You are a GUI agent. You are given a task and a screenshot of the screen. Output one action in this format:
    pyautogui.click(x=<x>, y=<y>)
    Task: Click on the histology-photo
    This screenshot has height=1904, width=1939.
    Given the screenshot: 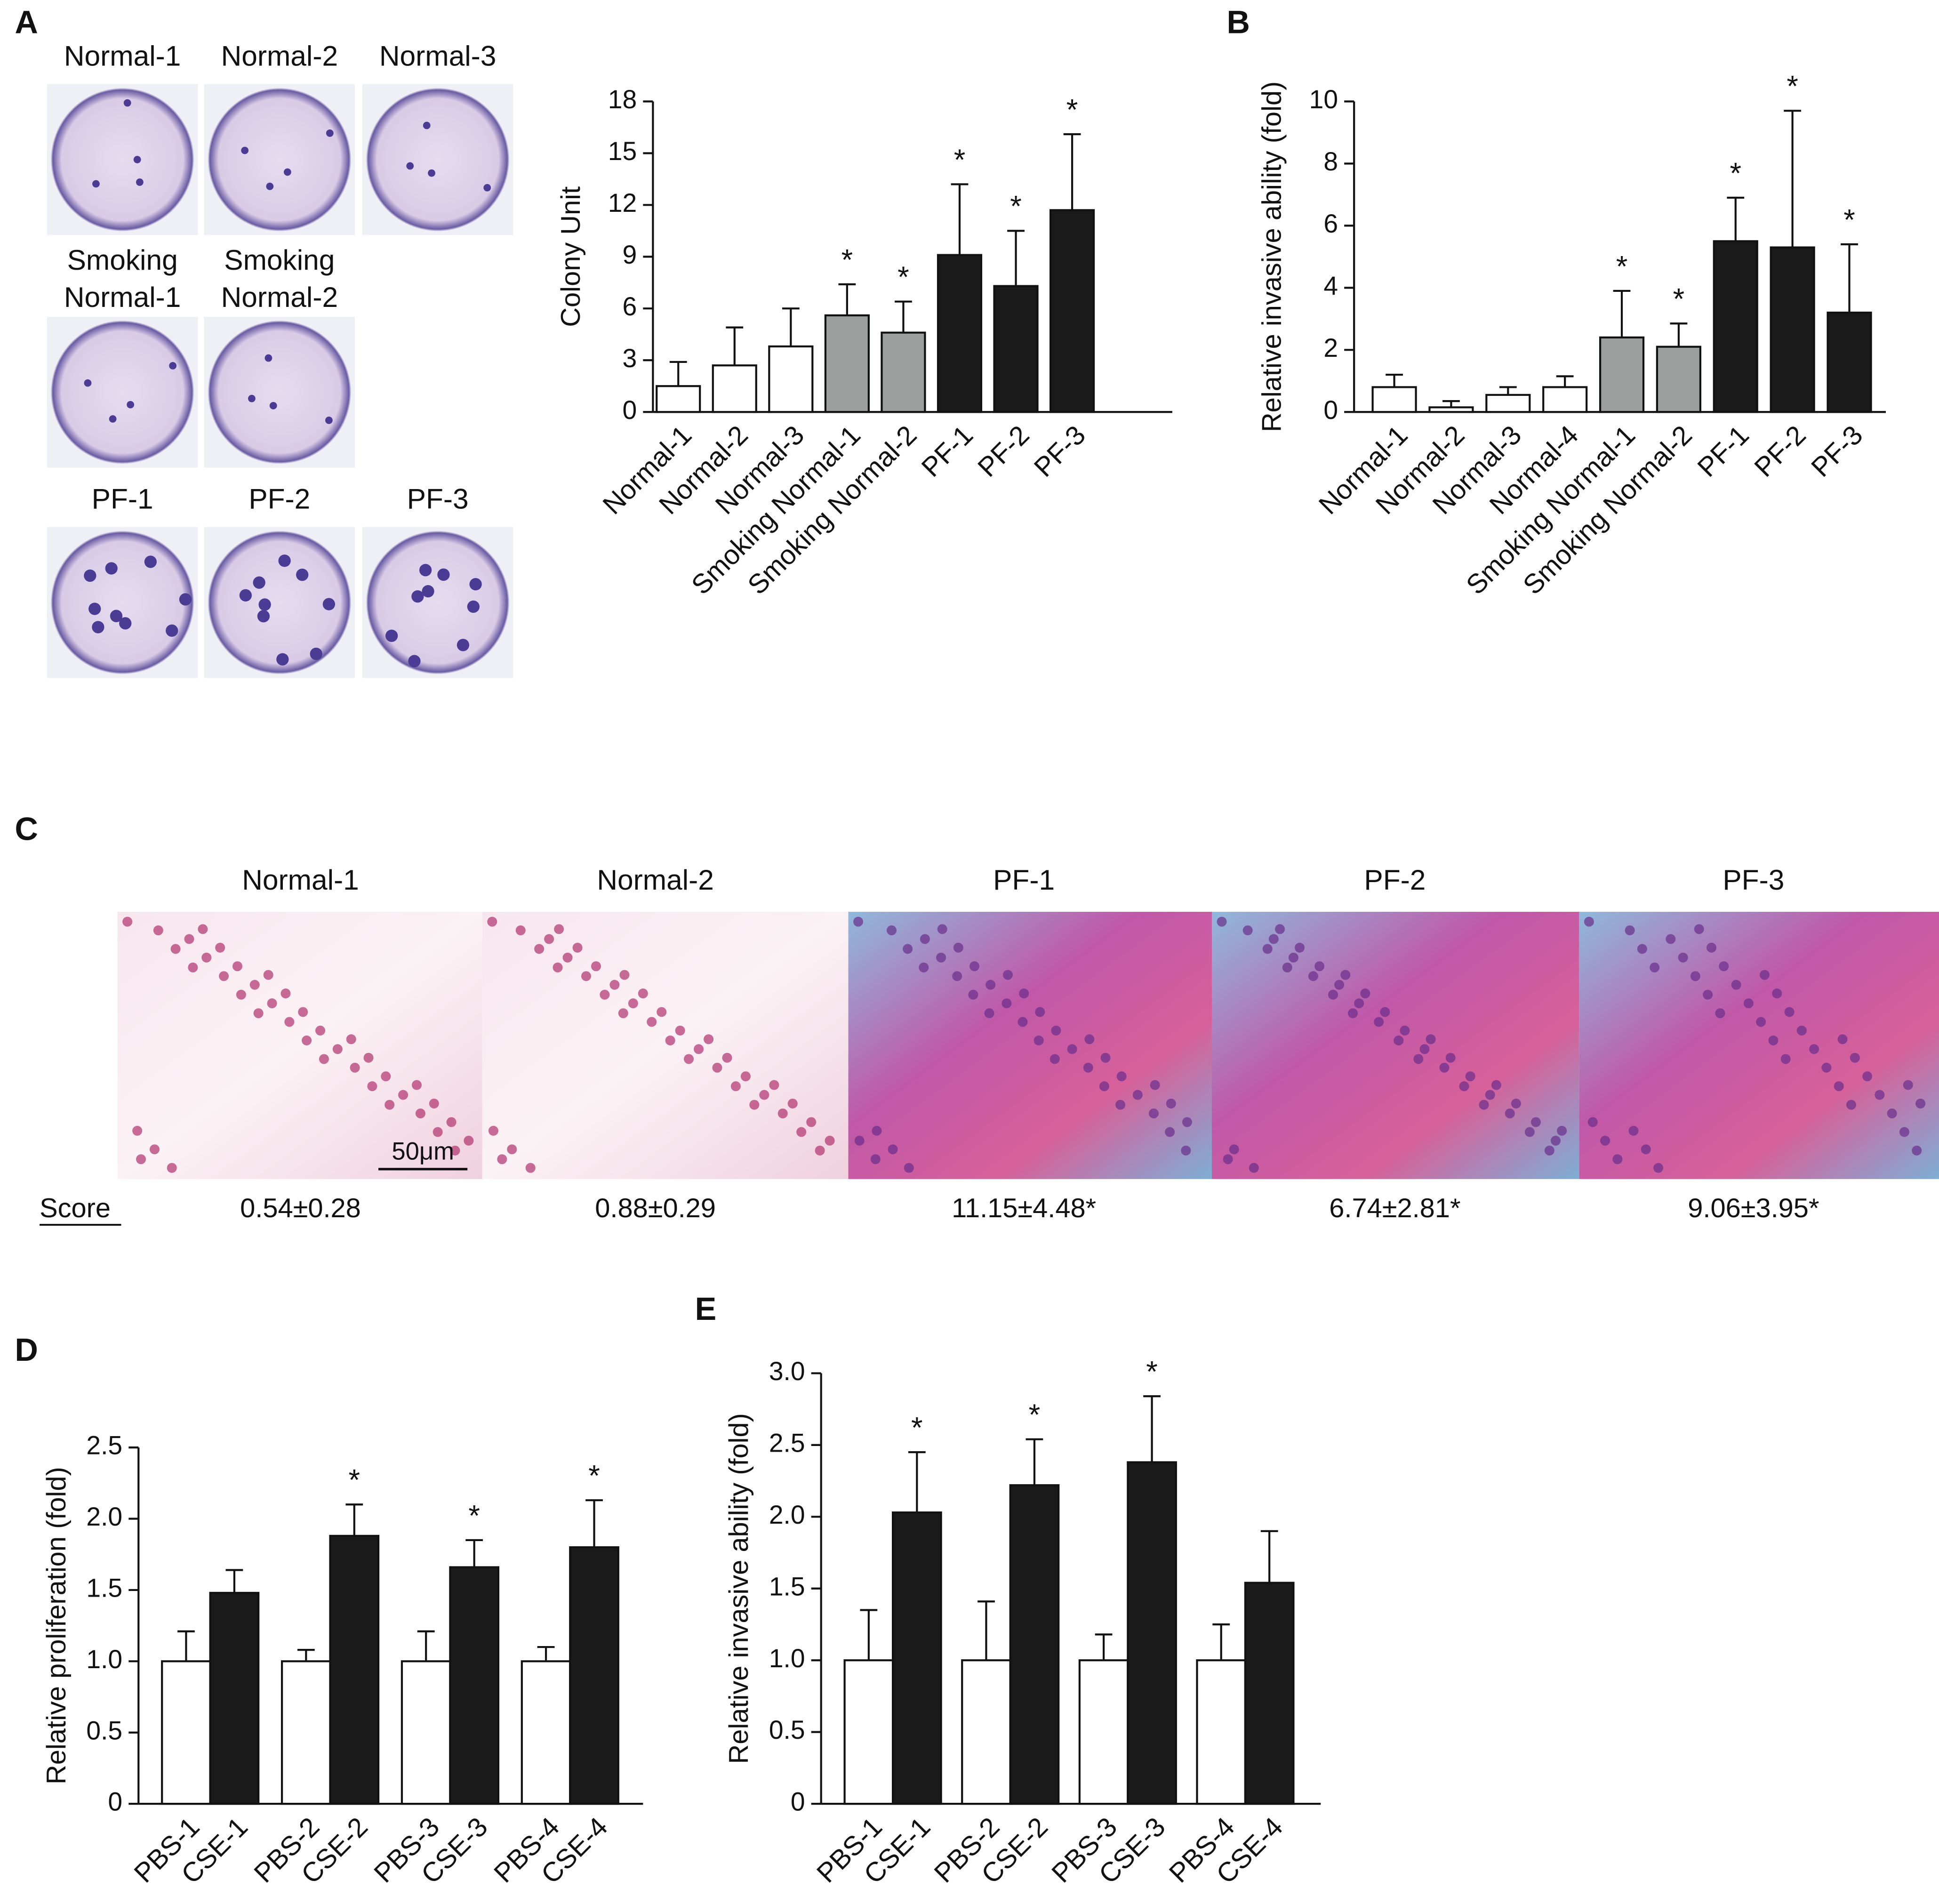 What is the action you would take?
    pyautogui.click(x=1396, y=1045)
    